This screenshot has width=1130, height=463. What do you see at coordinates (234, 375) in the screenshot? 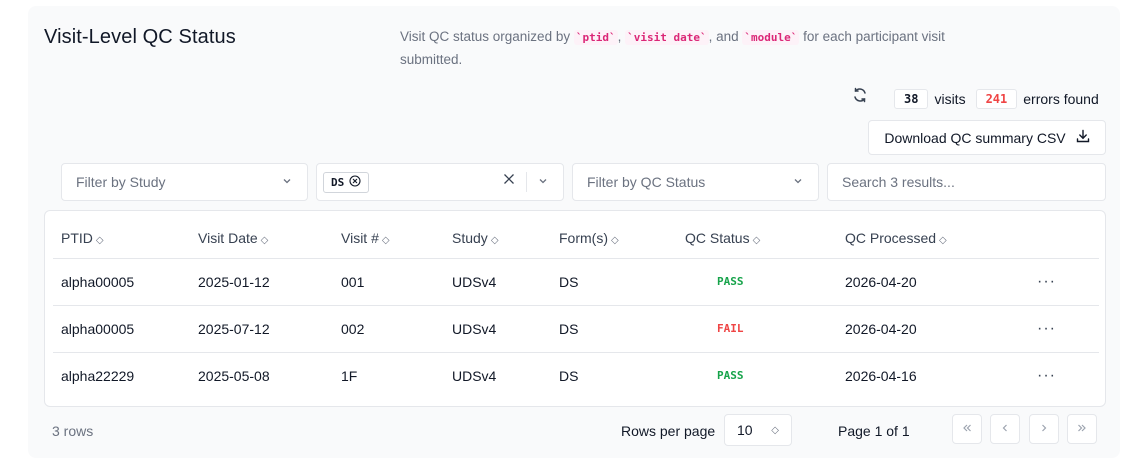
I see `cell-visit-date: 2025-05-08` at bounding box center [234, 375].